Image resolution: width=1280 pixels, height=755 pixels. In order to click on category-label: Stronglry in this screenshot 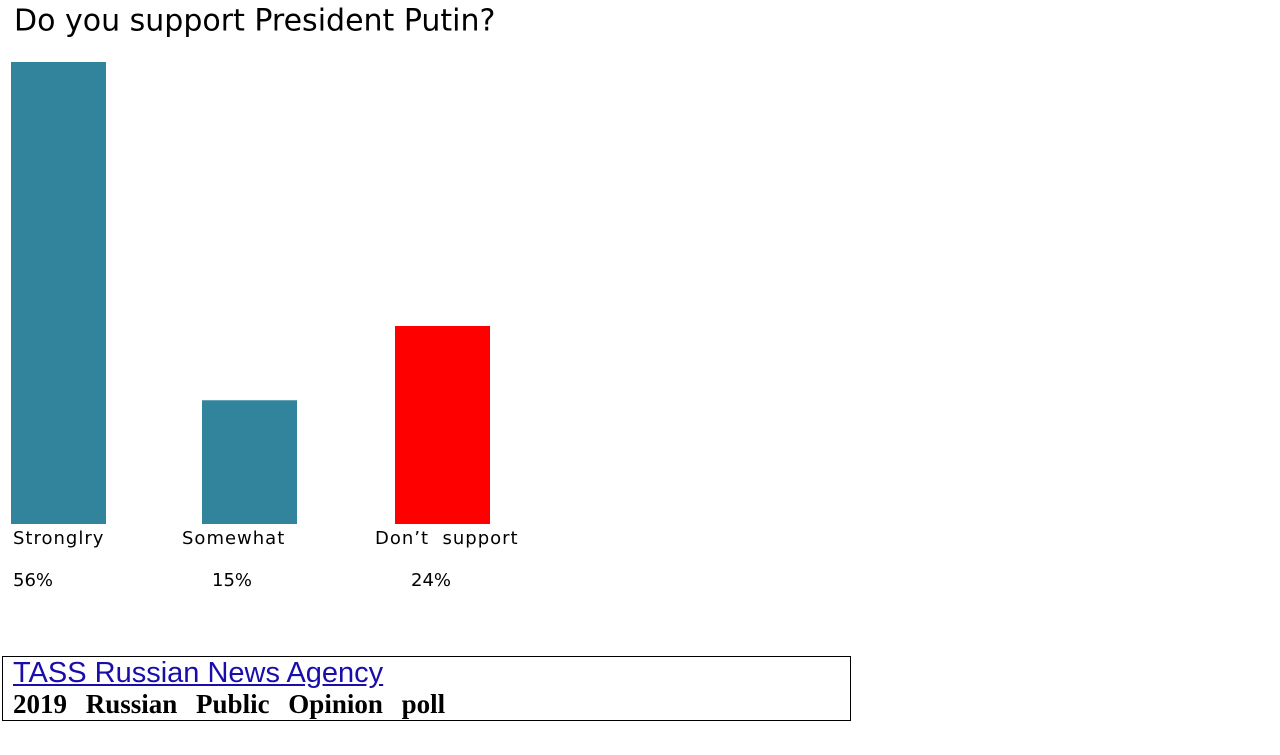, I will do `click(58, 538)`.